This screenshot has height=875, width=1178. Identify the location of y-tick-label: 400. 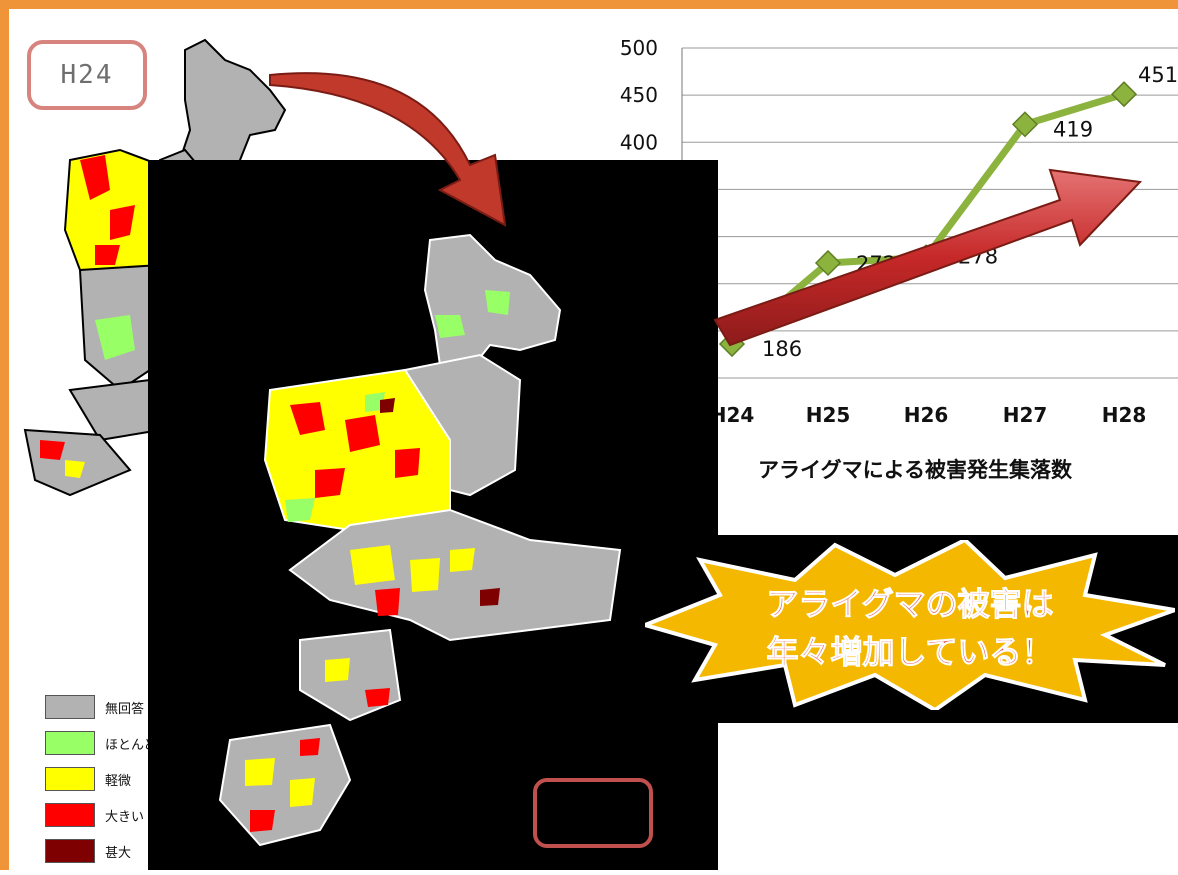
(639, 142).